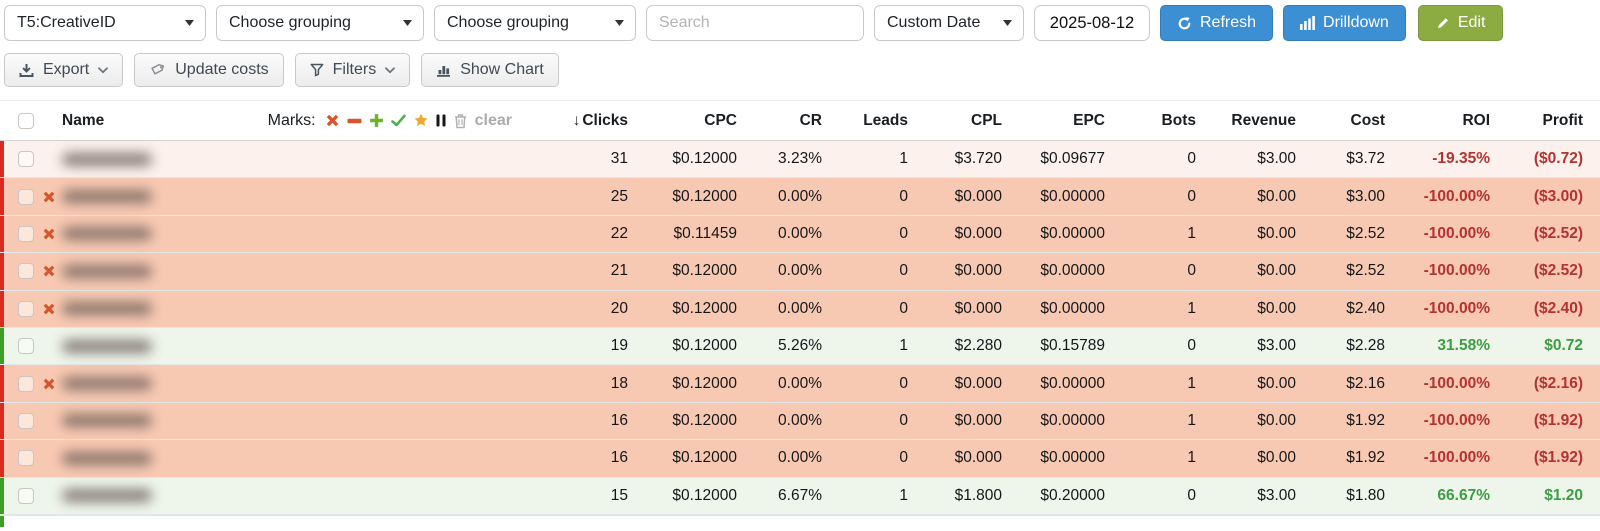 Image resolution: width=1600 pixels, height=531 pixels. Describe the element at coordinates (1089, 120) in the screenshot. I see `column-header-epc: EPC` at that location.